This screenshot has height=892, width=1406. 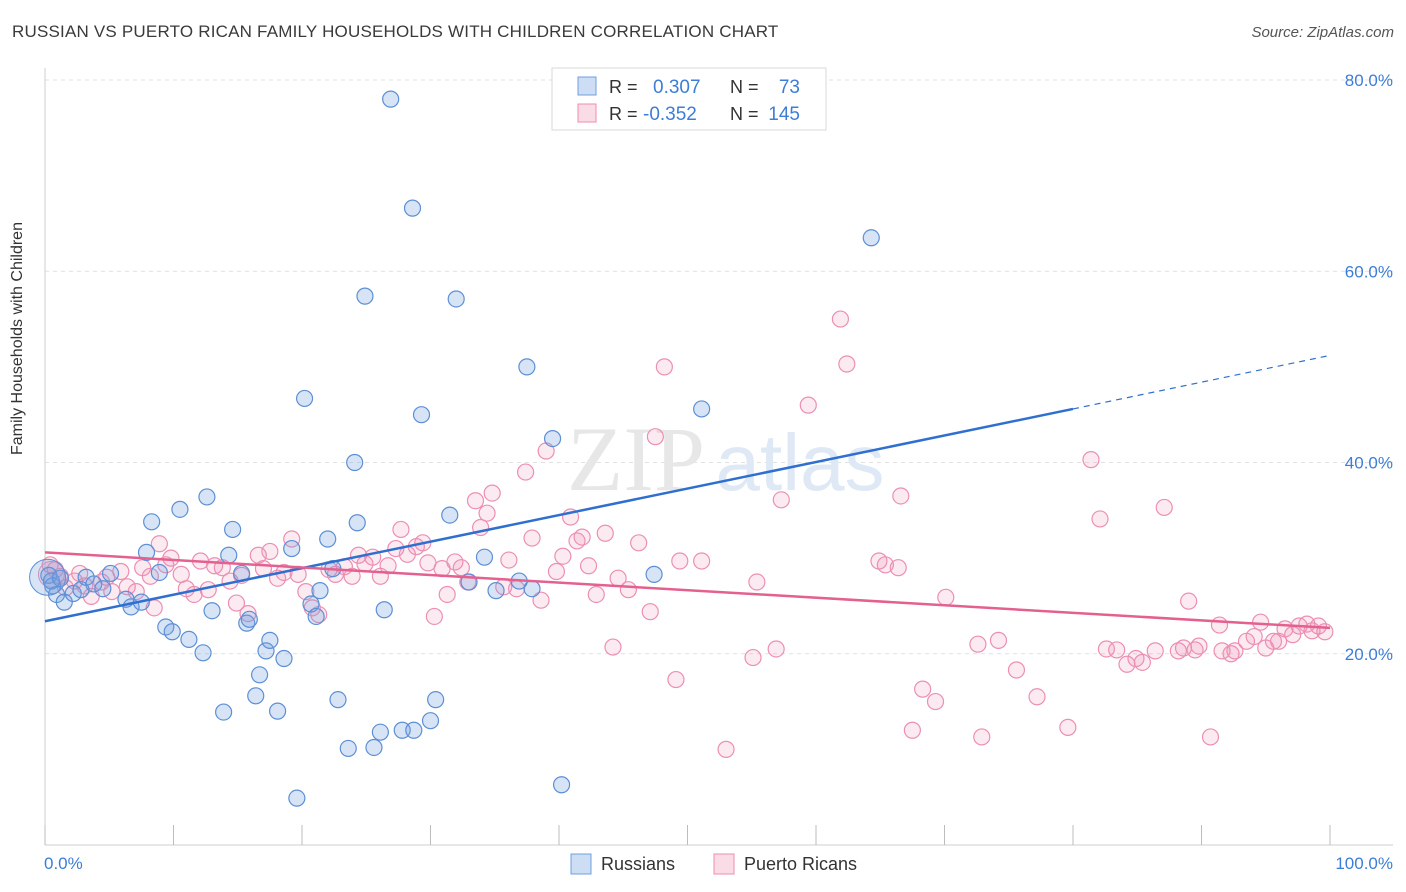 What do you see at coordinates (1369, 80) in the screenshot?
I see `y-tick-label: 80.0%` at bounding box center [1369, 80].